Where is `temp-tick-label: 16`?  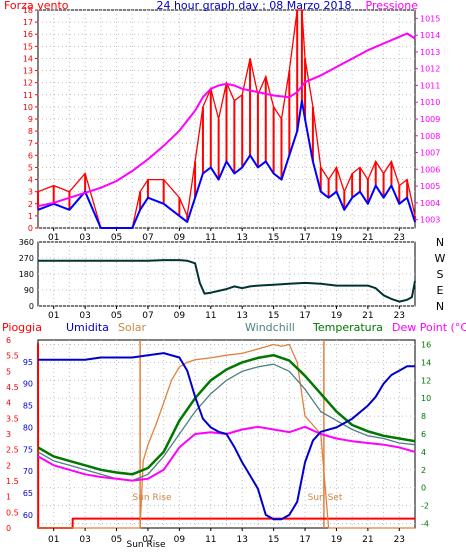 temp-tick-label: 16 is located at coordinates (426, 344).